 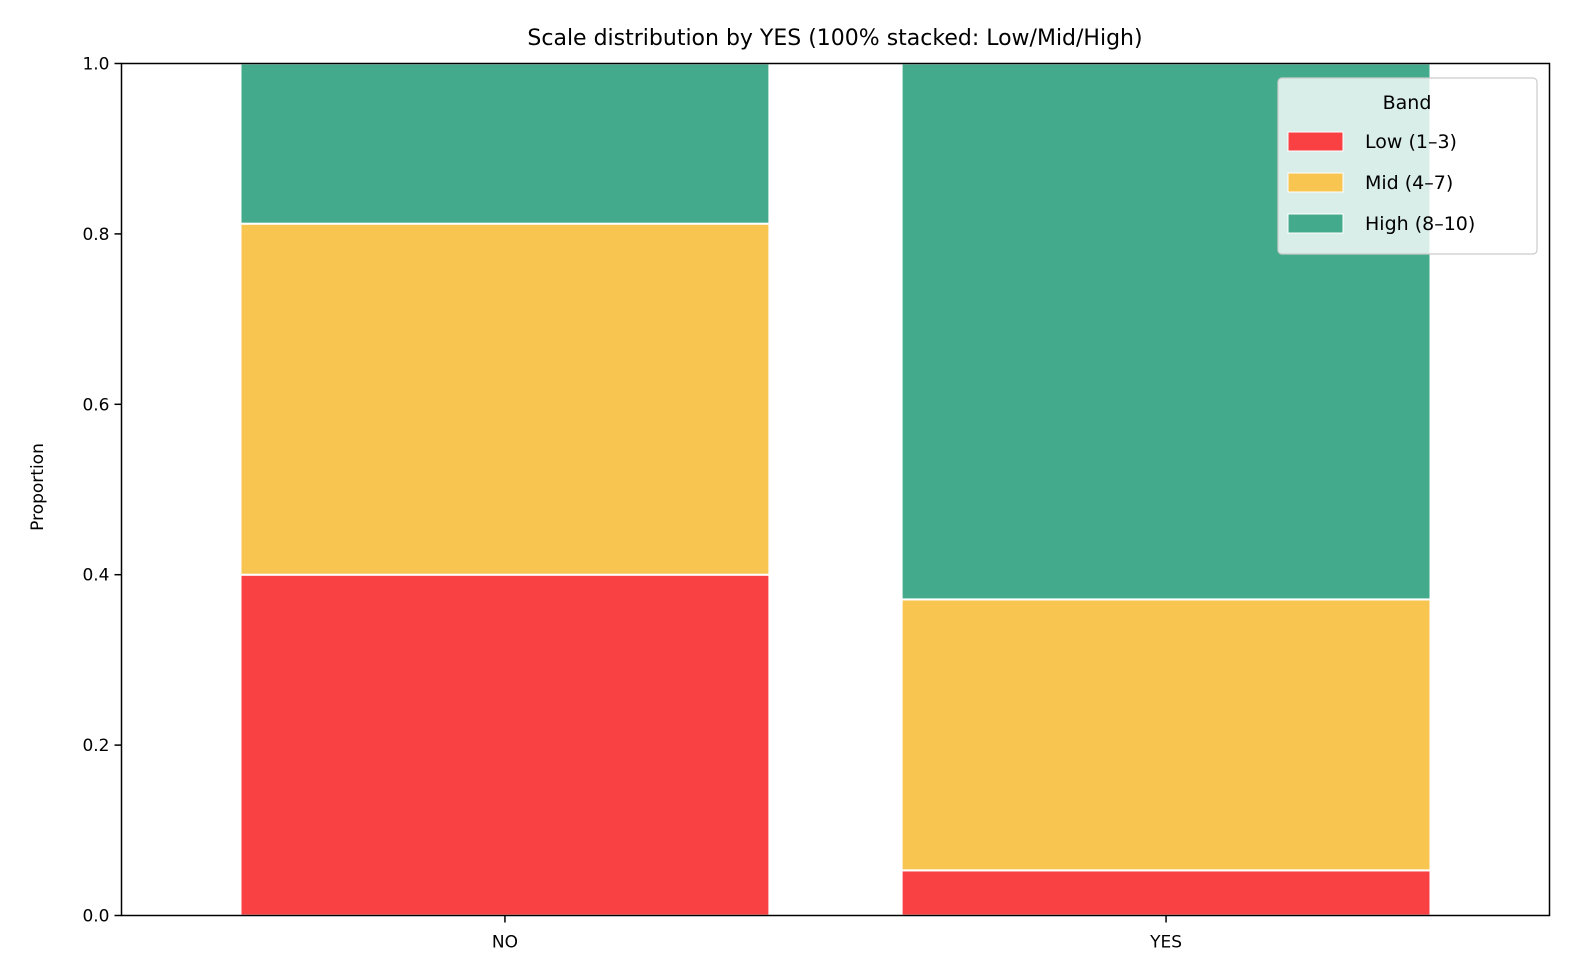 I want to click on legend-label: Low (1–3), so click(x=1411, y=142).